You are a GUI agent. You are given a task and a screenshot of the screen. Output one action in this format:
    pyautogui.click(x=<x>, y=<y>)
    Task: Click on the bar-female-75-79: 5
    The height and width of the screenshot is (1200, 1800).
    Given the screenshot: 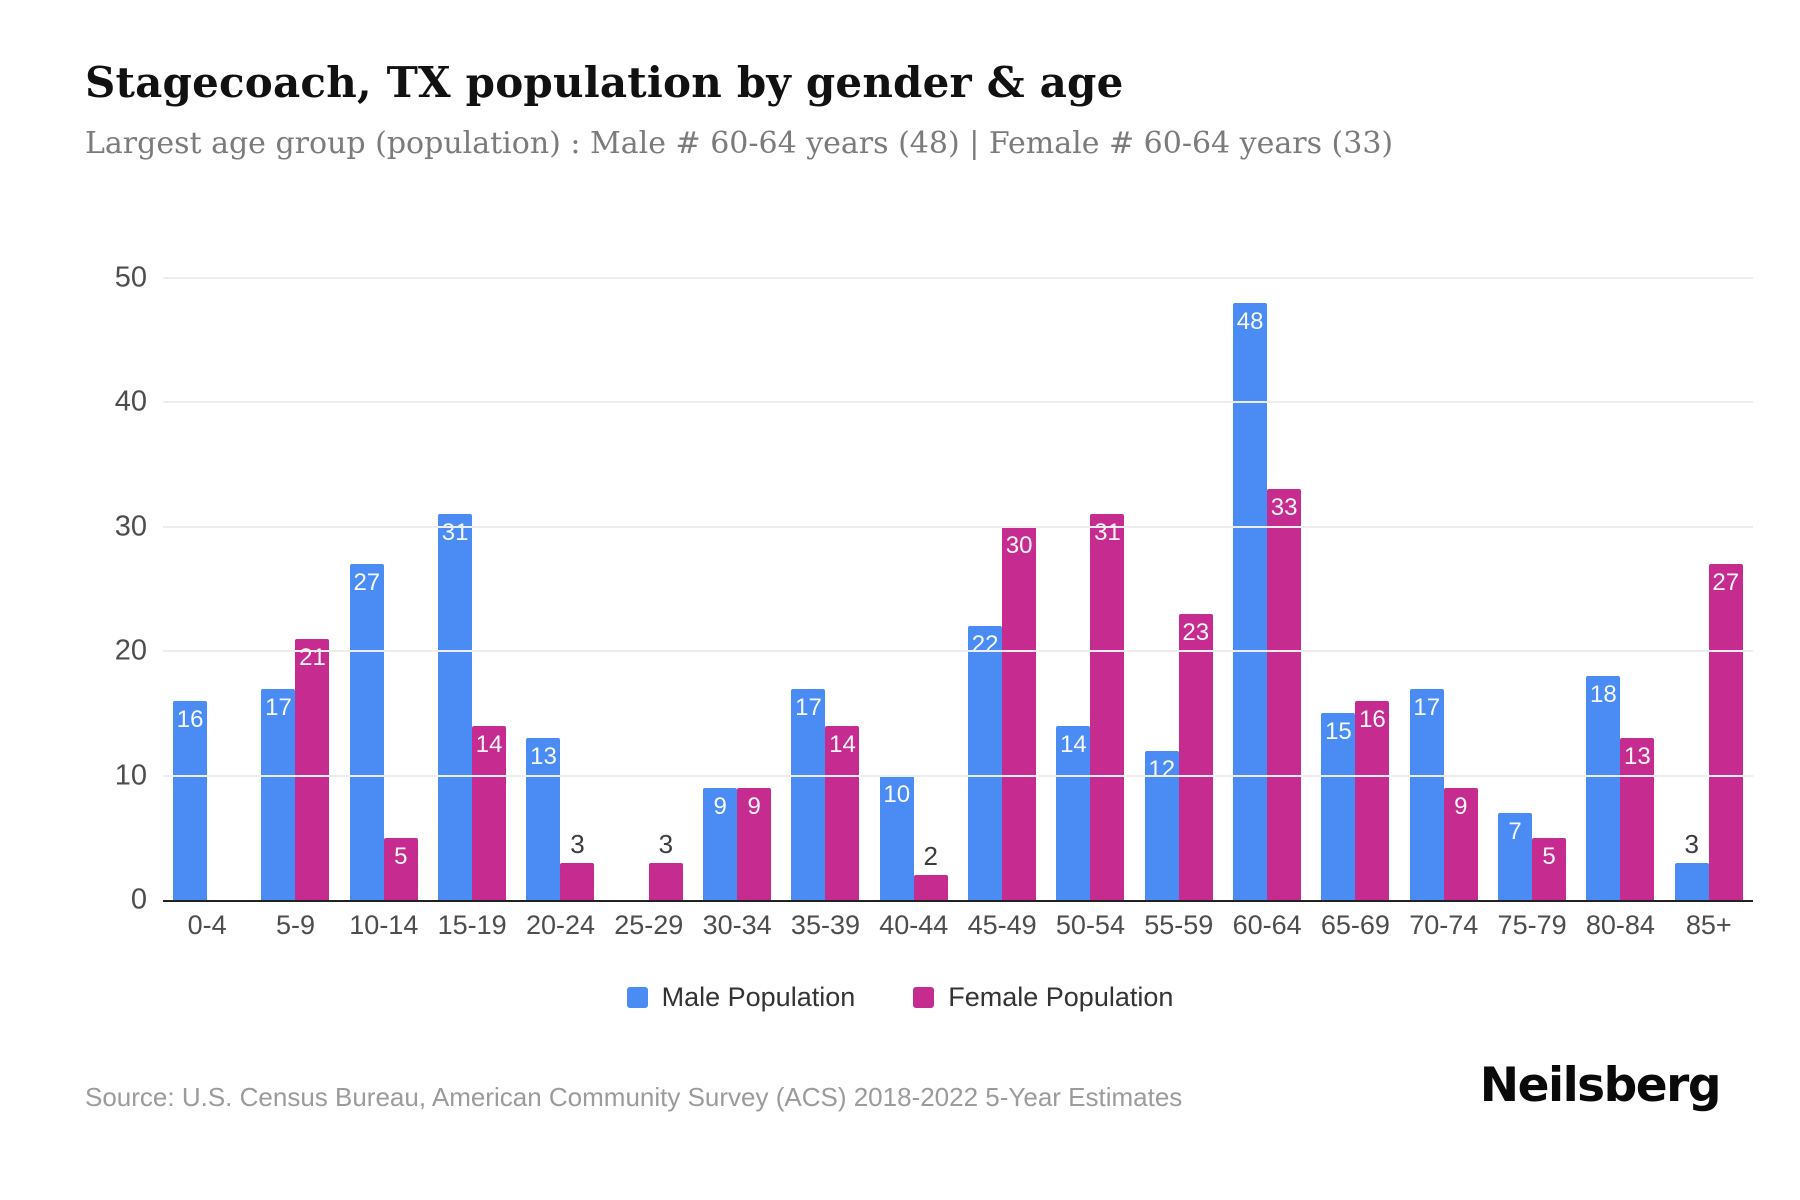 What is the action you would take?
    pyautogui.click(x=1549, y=868)
    